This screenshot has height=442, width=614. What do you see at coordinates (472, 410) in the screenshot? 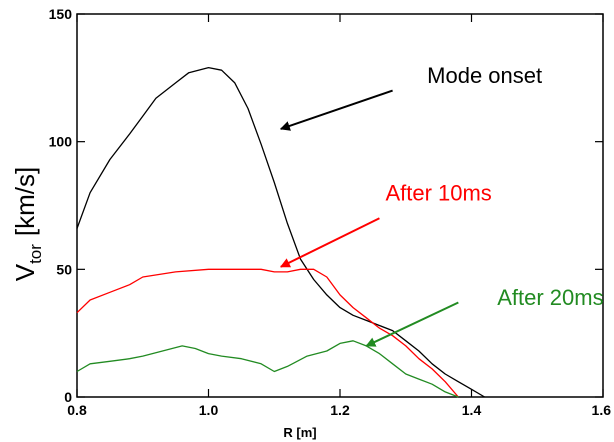
I see `x-tick-label: 1.4` at bounding box center [472, 410].